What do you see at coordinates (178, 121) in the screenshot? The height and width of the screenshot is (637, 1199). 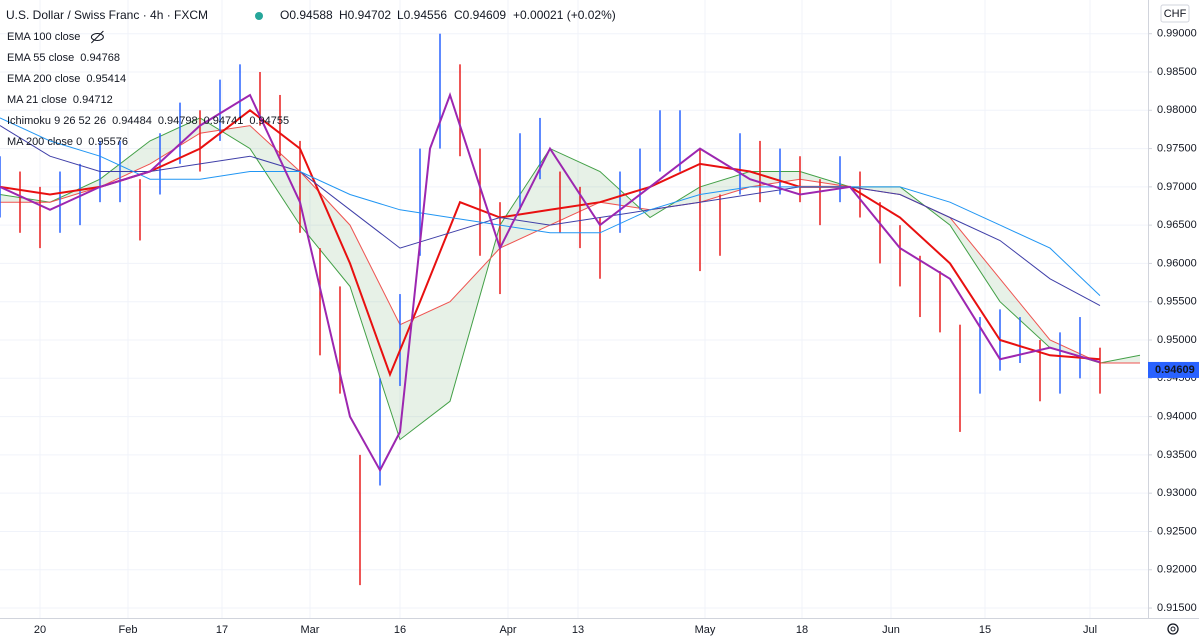 I see `legend-value: 0.94798` at bounding box center [178, 121].